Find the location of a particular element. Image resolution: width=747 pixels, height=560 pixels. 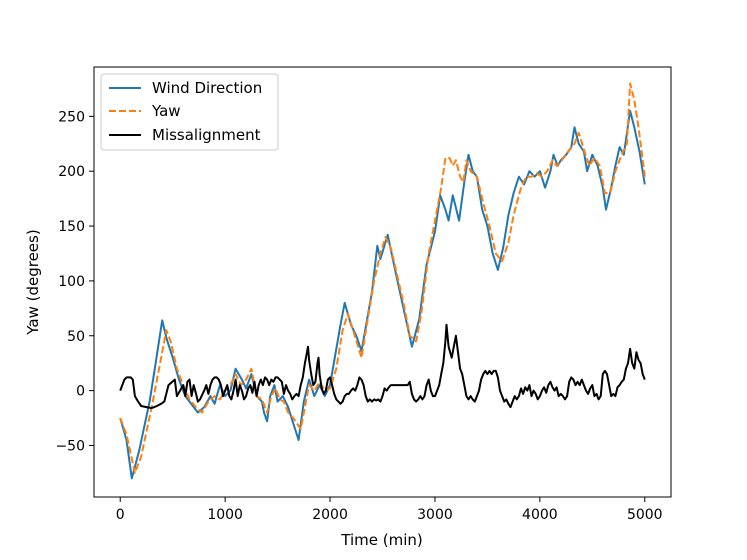

legend-label-wind-direction: Wind Direction is located at coordinates (207, 88).